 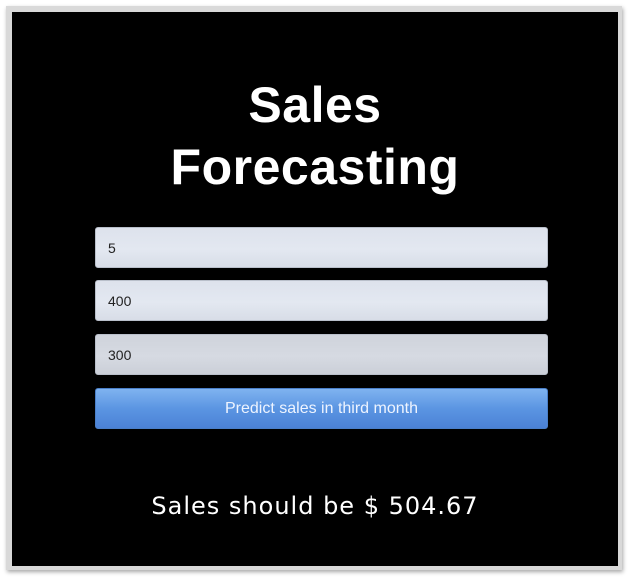 I want to click on month-one-input, so click(x=321, y=247).